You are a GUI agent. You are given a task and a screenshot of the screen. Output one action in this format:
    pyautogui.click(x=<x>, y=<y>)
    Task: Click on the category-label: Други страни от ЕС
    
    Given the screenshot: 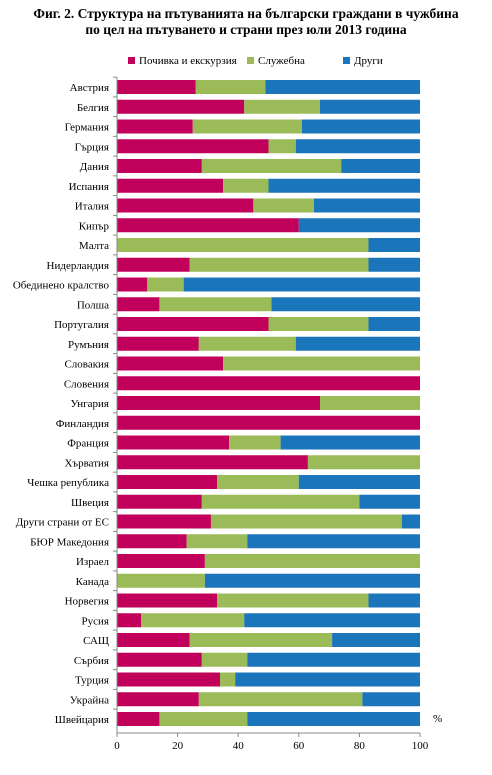 What is the action you would take?
    pyautogui.click(x=62, y=523)
    